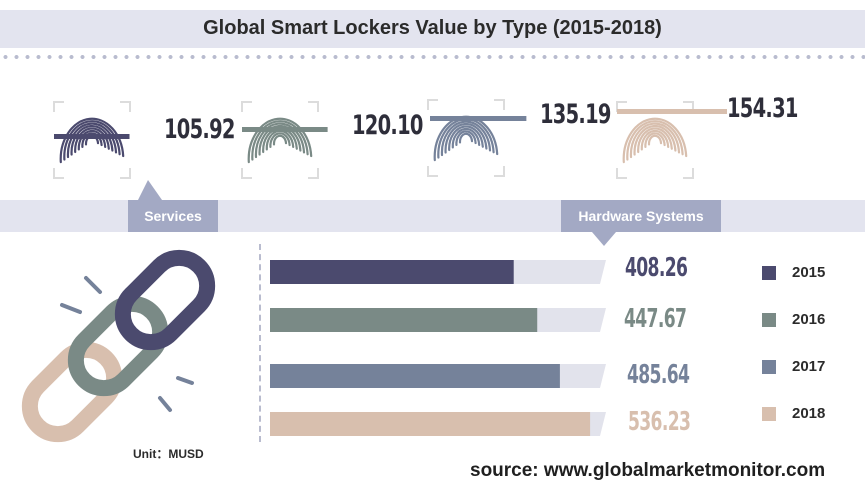  I want to click on chain-link-2015, so click(165, 300).